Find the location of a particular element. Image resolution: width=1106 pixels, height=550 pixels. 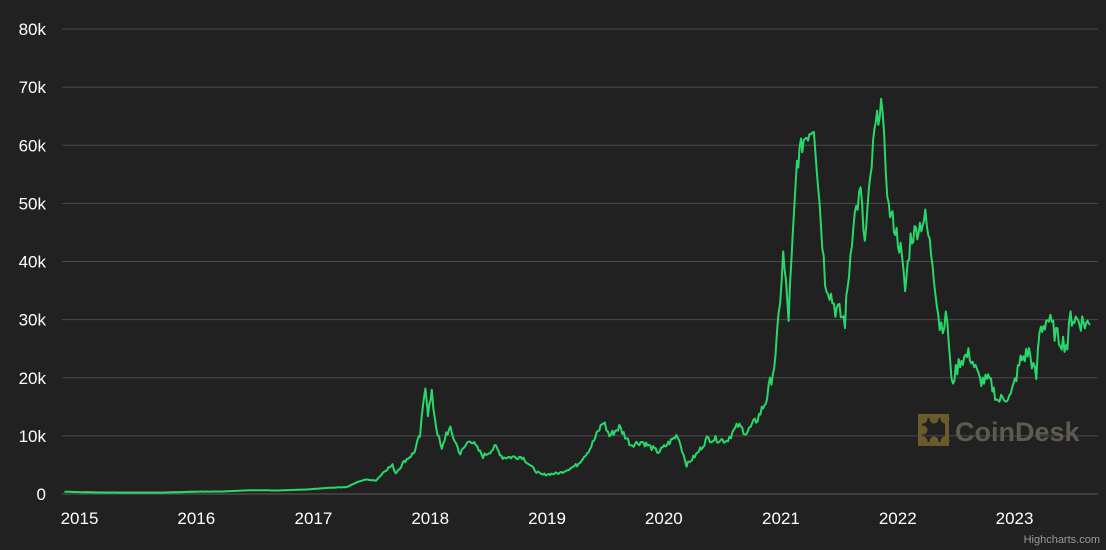

y-tick-label: 80k is located at coordinates (33, 29).